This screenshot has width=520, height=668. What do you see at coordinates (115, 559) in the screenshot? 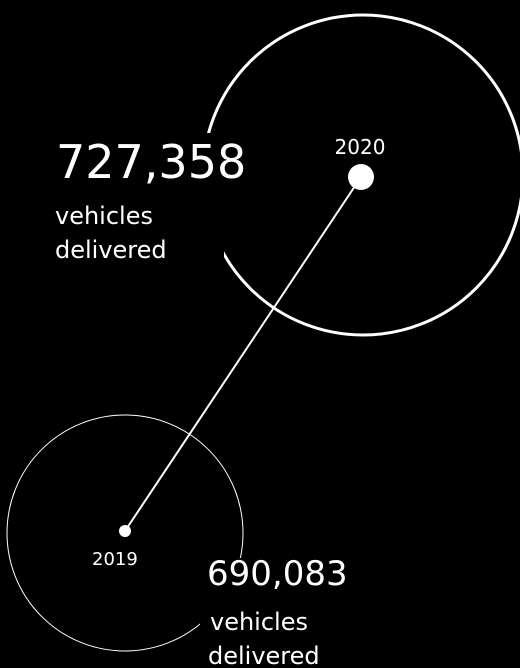
I see `year-label: 2019` at bounding box center [115, 559].